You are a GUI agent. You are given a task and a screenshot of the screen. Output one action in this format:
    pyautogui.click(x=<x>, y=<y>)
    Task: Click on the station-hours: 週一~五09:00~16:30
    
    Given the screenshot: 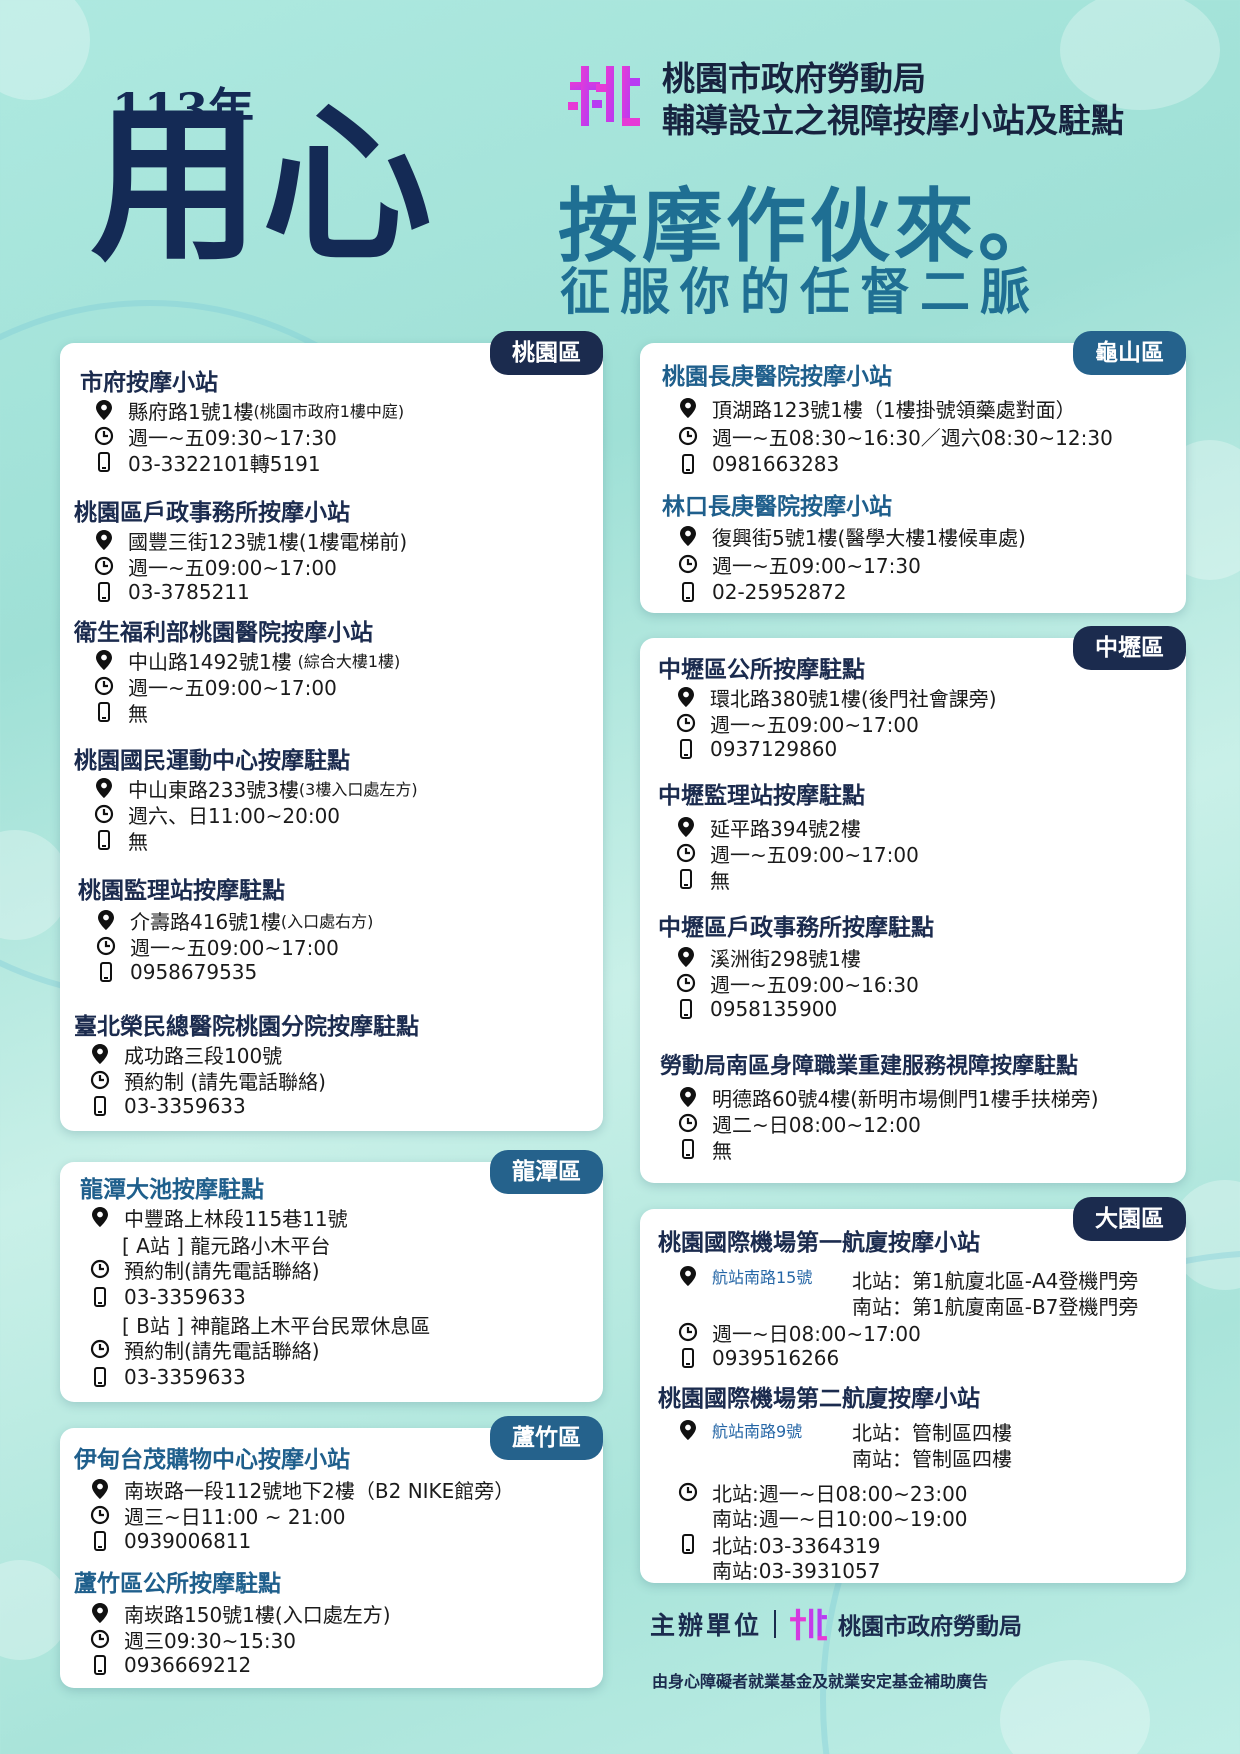 What is the action you would take?
    pyautogui.click(x=797, y=983)
    